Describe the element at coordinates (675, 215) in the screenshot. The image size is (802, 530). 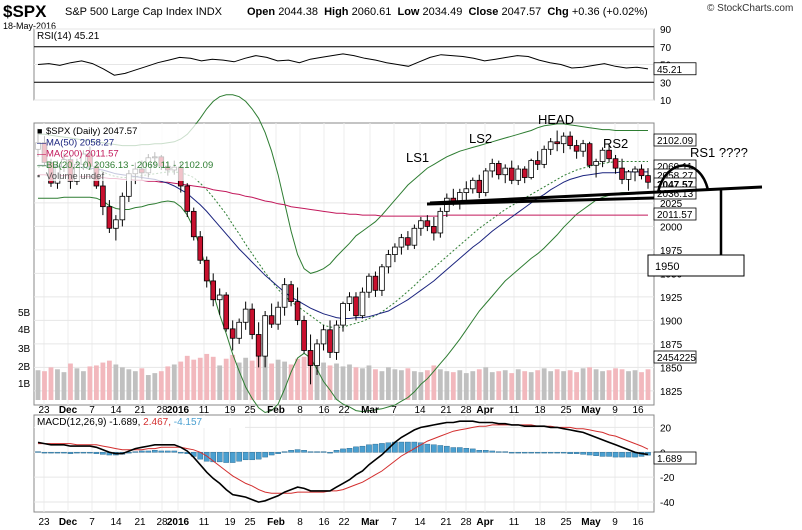
I see `price-value-text: 2011.57` at that location.